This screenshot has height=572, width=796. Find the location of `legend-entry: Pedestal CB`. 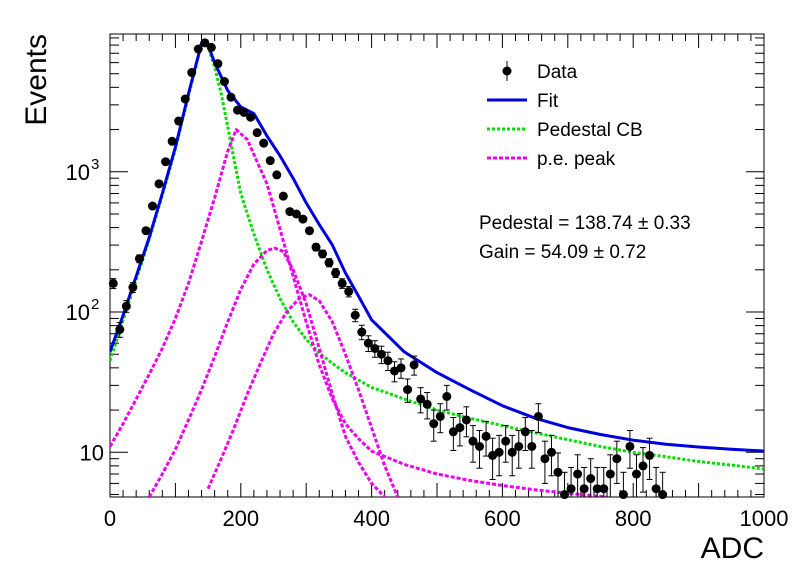

legend-entry: Pedestal CB is located at coordinates (565, 130).